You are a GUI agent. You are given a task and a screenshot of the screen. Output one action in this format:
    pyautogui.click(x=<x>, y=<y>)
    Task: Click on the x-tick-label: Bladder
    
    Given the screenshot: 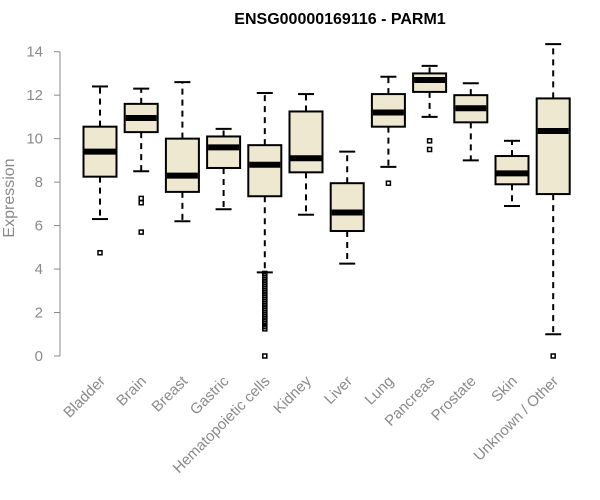 What is the action you would take?
    pyautogui.click(x=84, y=397)
    